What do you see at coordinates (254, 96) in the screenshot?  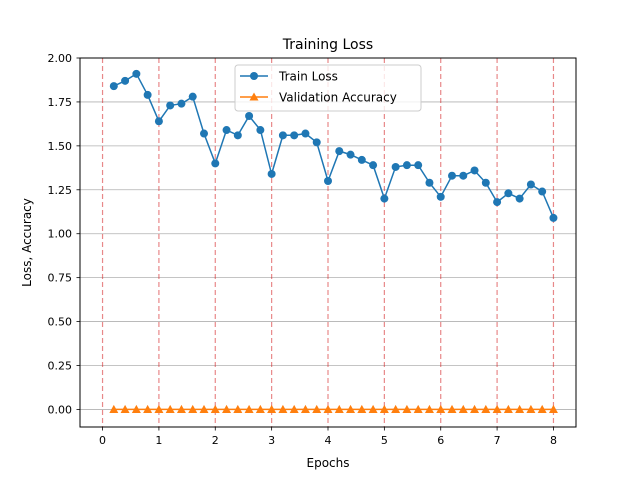 I see `legend-marker-validation-accuracy` at bounding box center [254, 96].